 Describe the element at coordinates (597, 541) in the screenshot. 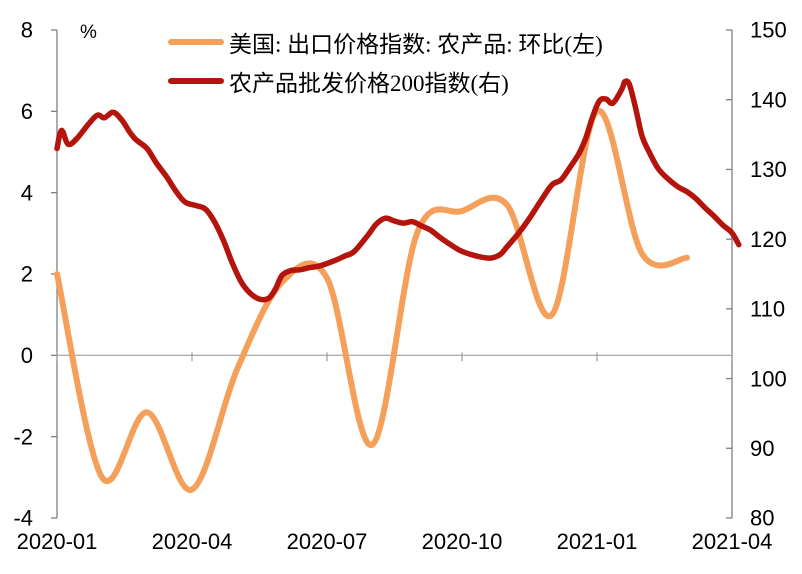

I see `x-axis-tick-label: 2021-01` at that location.